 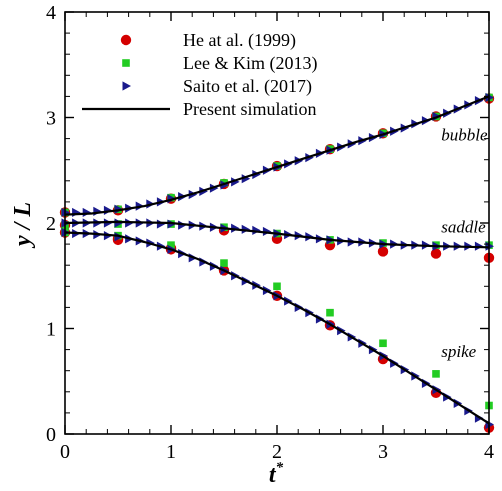 What do you see at coordinates (277, 234) in the screenshot?
I see `simulation-line-saddle` at bounding box center [277, 234].